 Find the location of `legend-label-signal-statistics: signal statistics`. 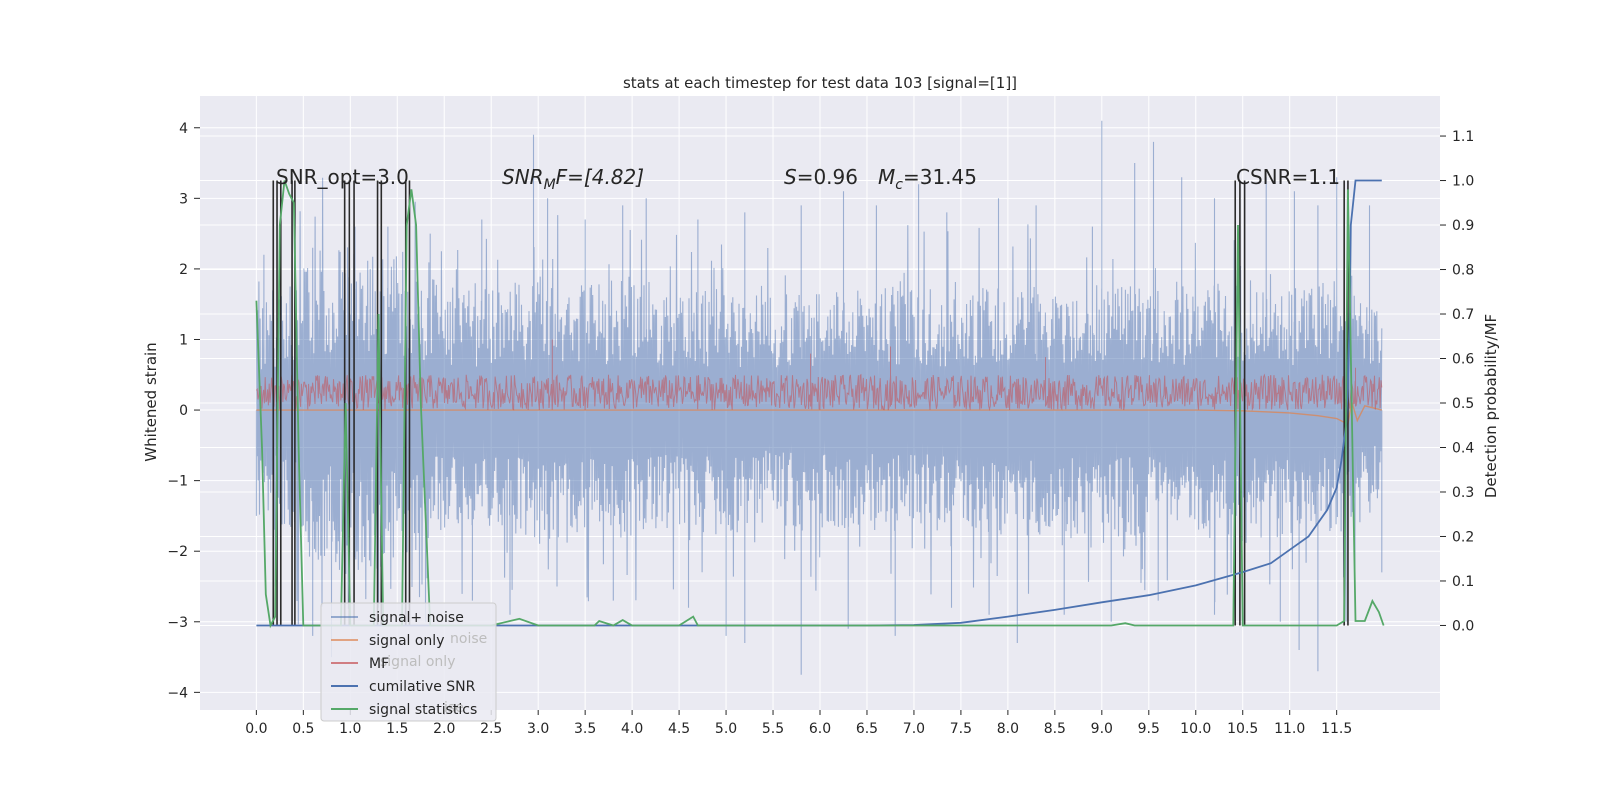

legend-label-signal-statistics: signal statistics is located at coordinates (423, 710).